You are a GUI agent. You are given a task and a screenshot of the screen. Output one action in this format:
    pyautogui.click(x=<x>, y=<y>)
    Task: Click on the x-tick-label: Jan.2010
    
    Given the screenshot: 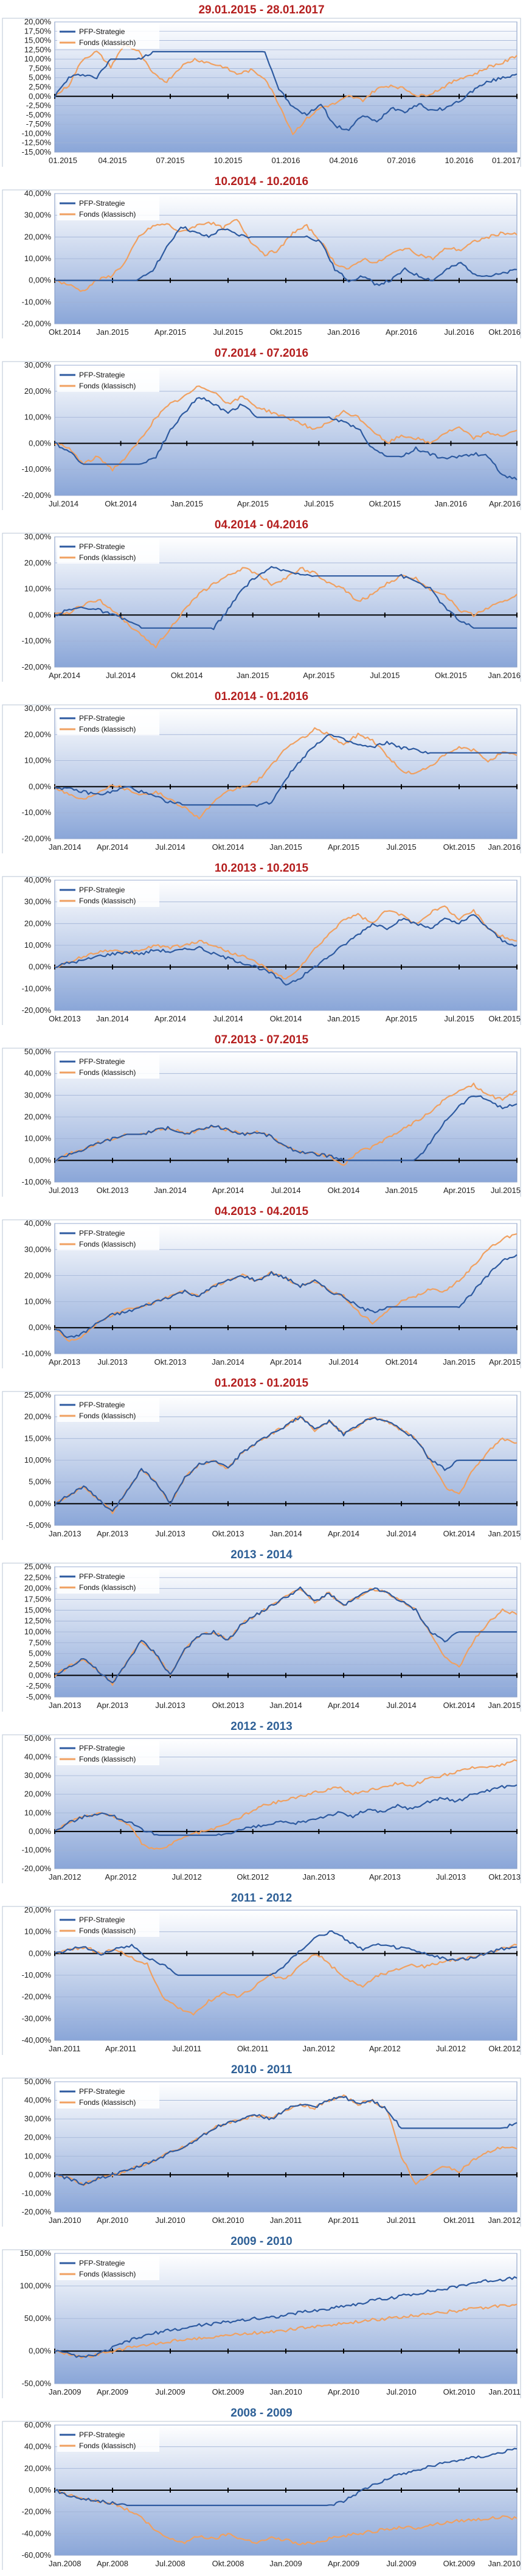 What is the action you would take?
    pyautogui.click(x=285, y=2391)
    